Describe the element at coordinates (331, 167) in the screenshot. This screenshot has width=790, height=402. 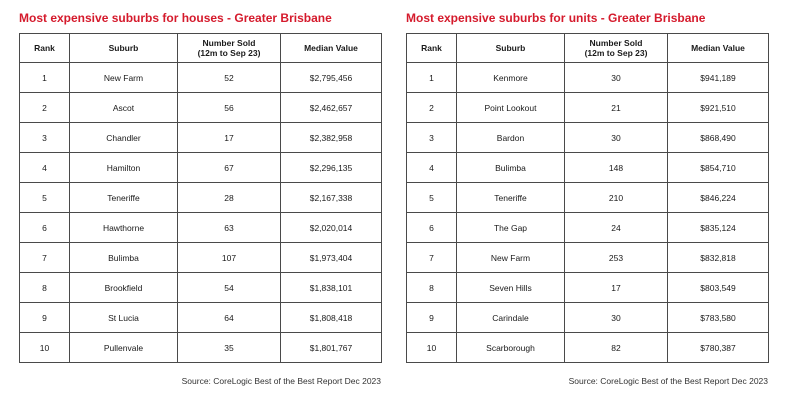
I see `houses-cell-median: $2,296,135` at that location.